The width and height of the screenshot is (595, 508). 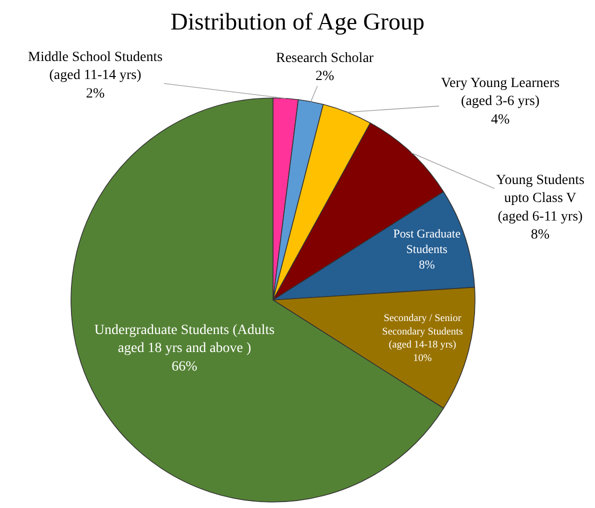 What do you see at coordinates (184, 339) in the screenshot?
I see `slice-label: Undergraduate Students (Adults aged 18 yrs and above )` at bounding box center [184, 339].